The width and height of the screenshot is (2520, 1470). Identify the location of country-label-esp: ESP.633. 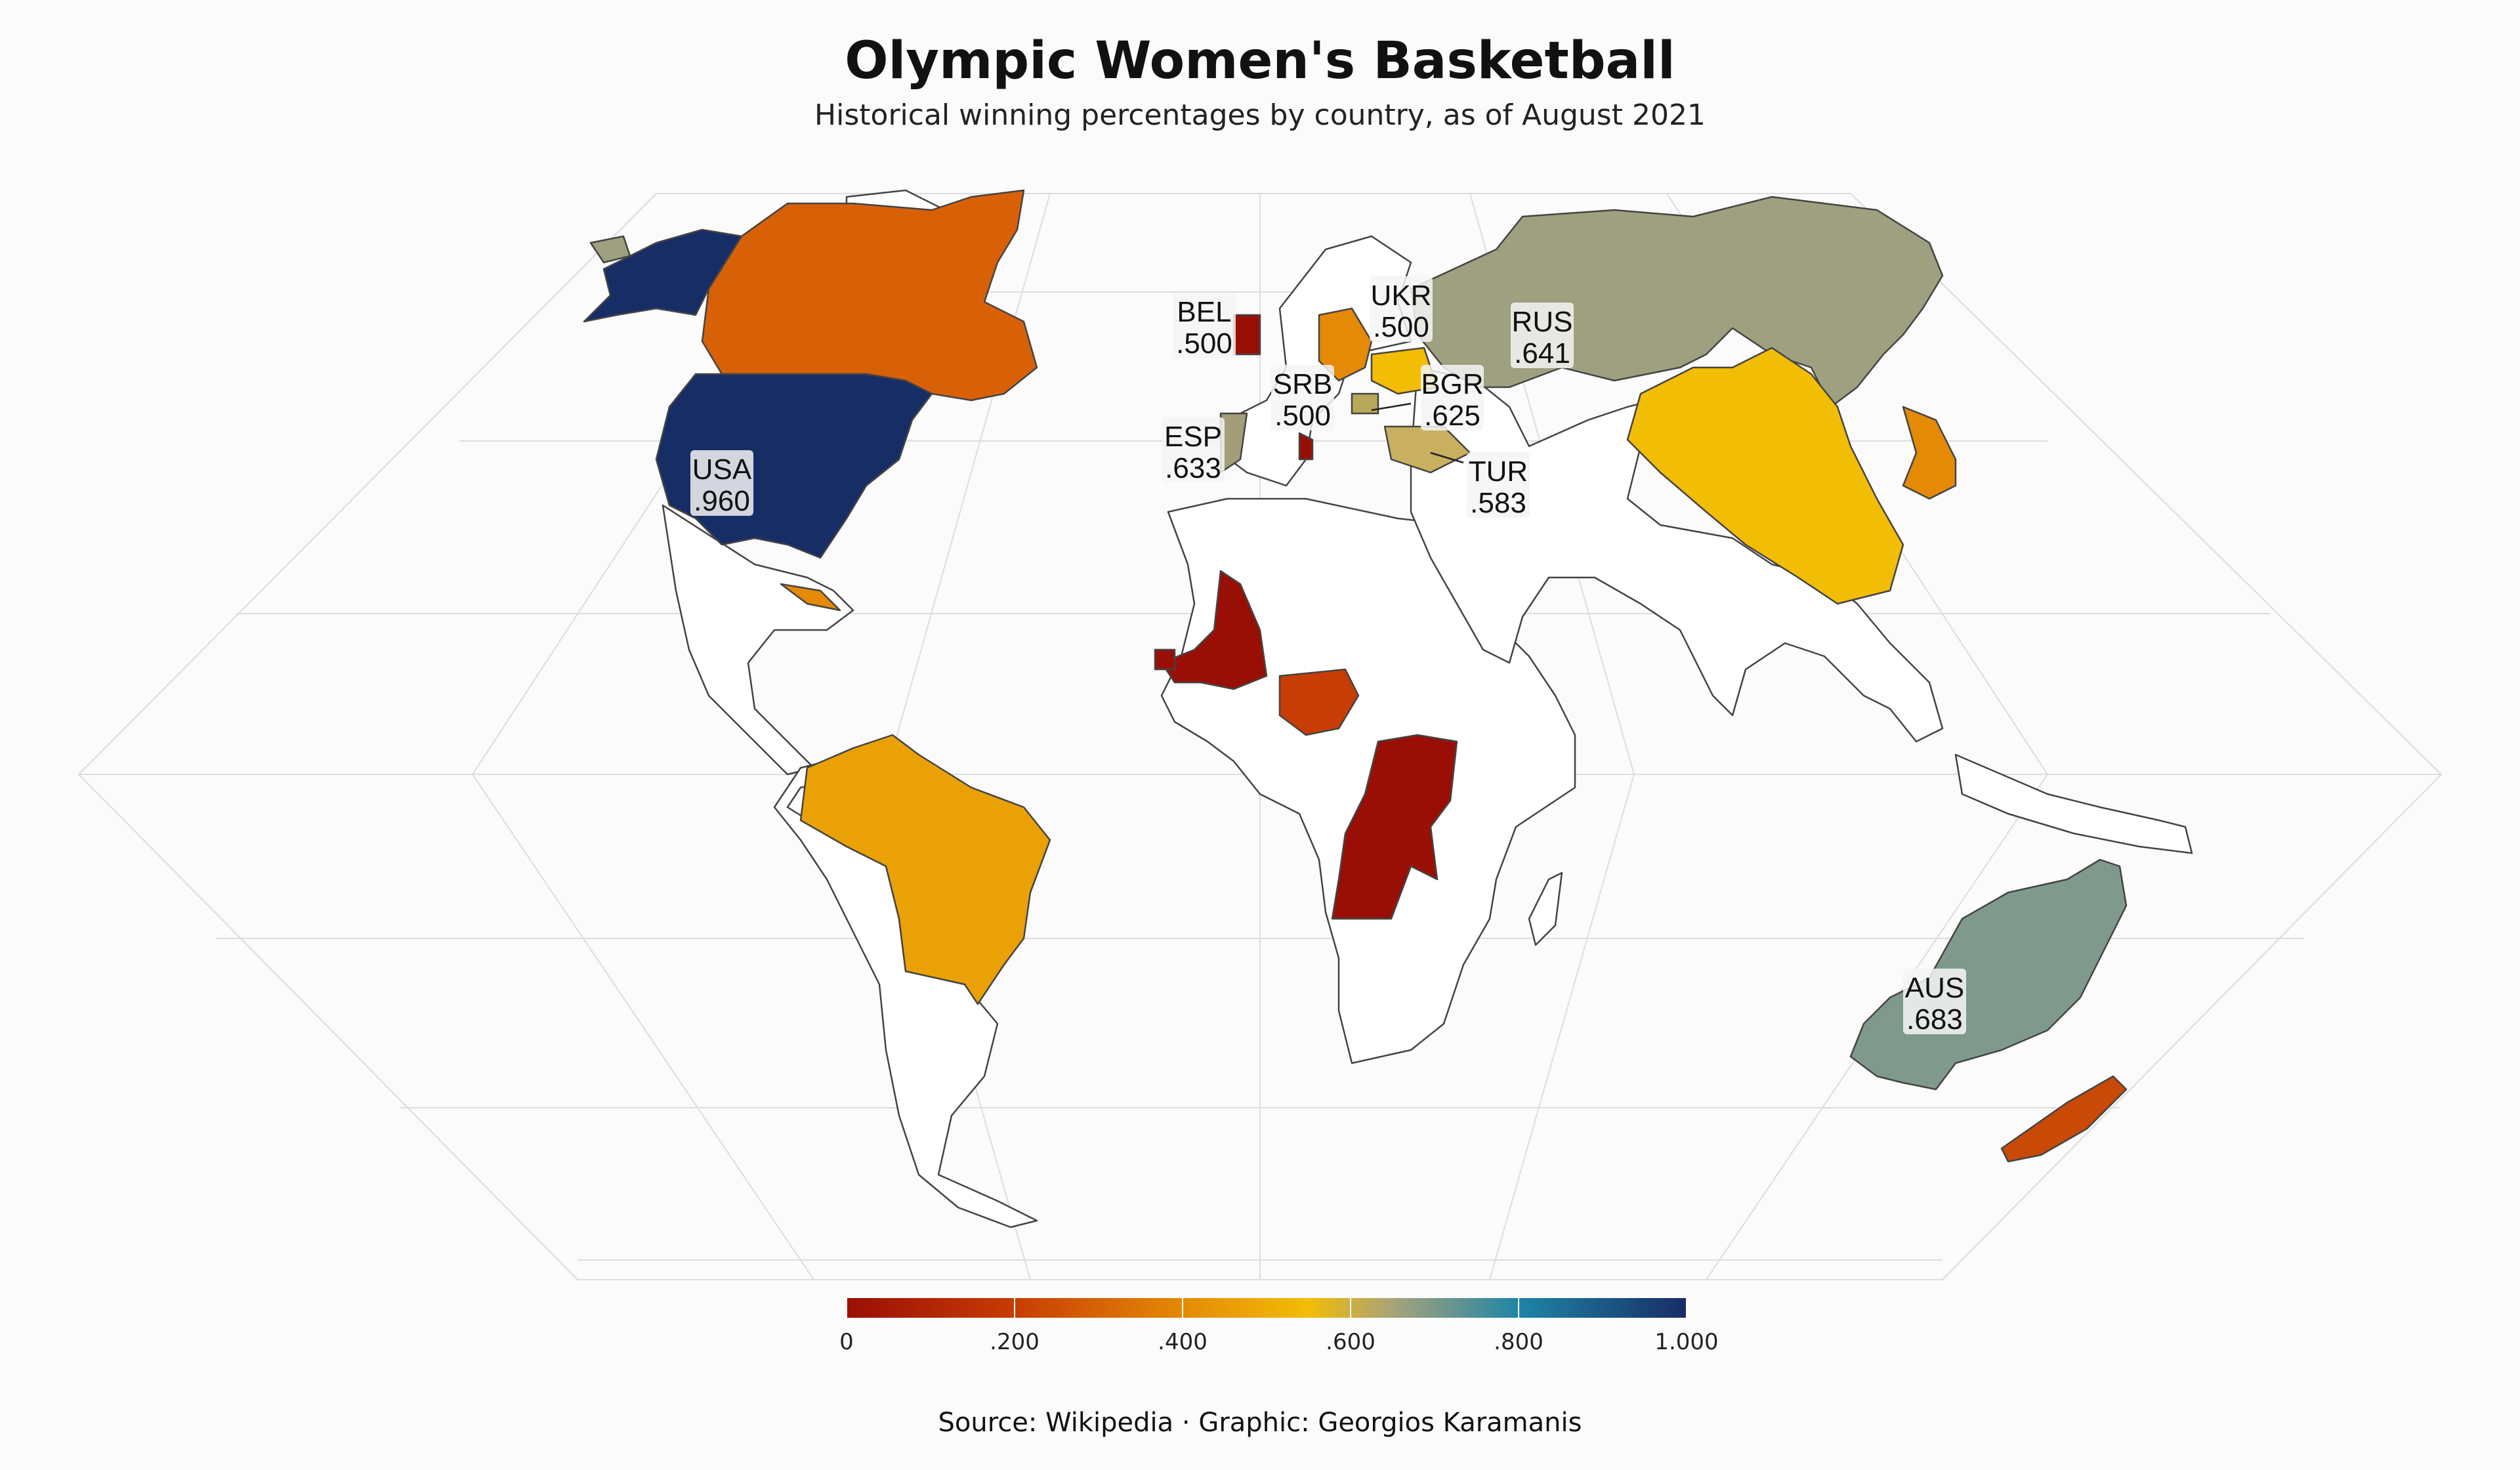
(1193, 450).